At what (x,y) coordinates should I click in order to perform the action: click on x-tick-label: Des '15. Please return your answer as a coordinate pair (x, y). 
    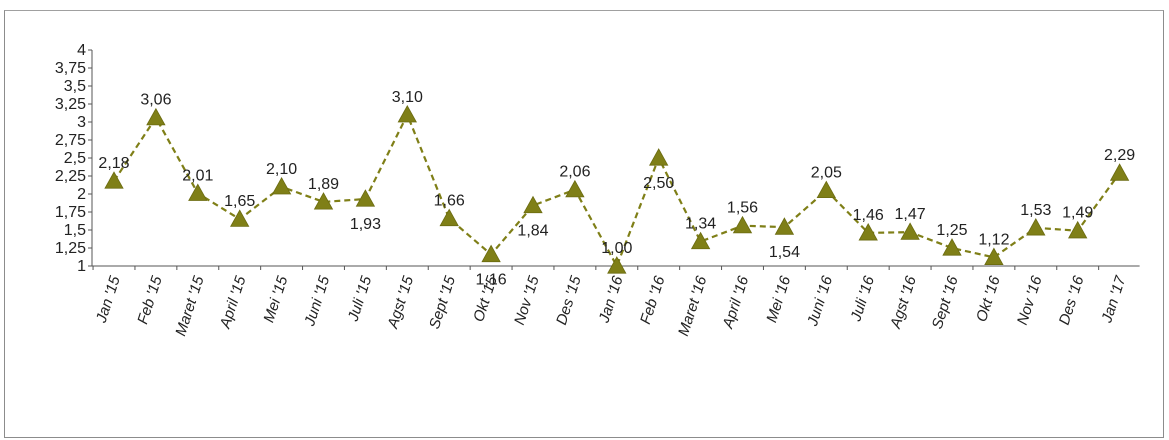
    Looking at the image, I should click on (569, 300).